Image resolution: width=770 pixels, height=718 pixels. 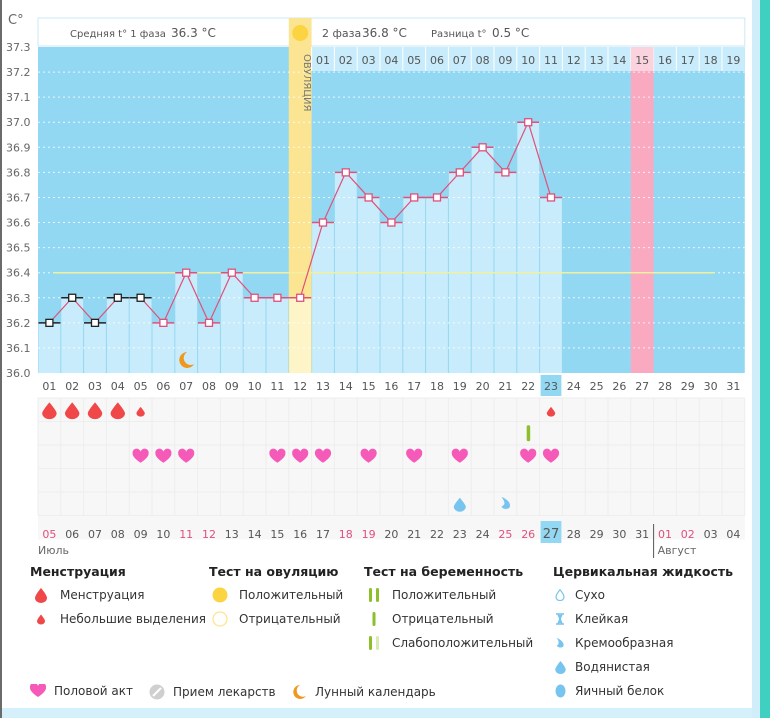 I want to click on cycle-day-label: 02, so click(x=72, y=386).